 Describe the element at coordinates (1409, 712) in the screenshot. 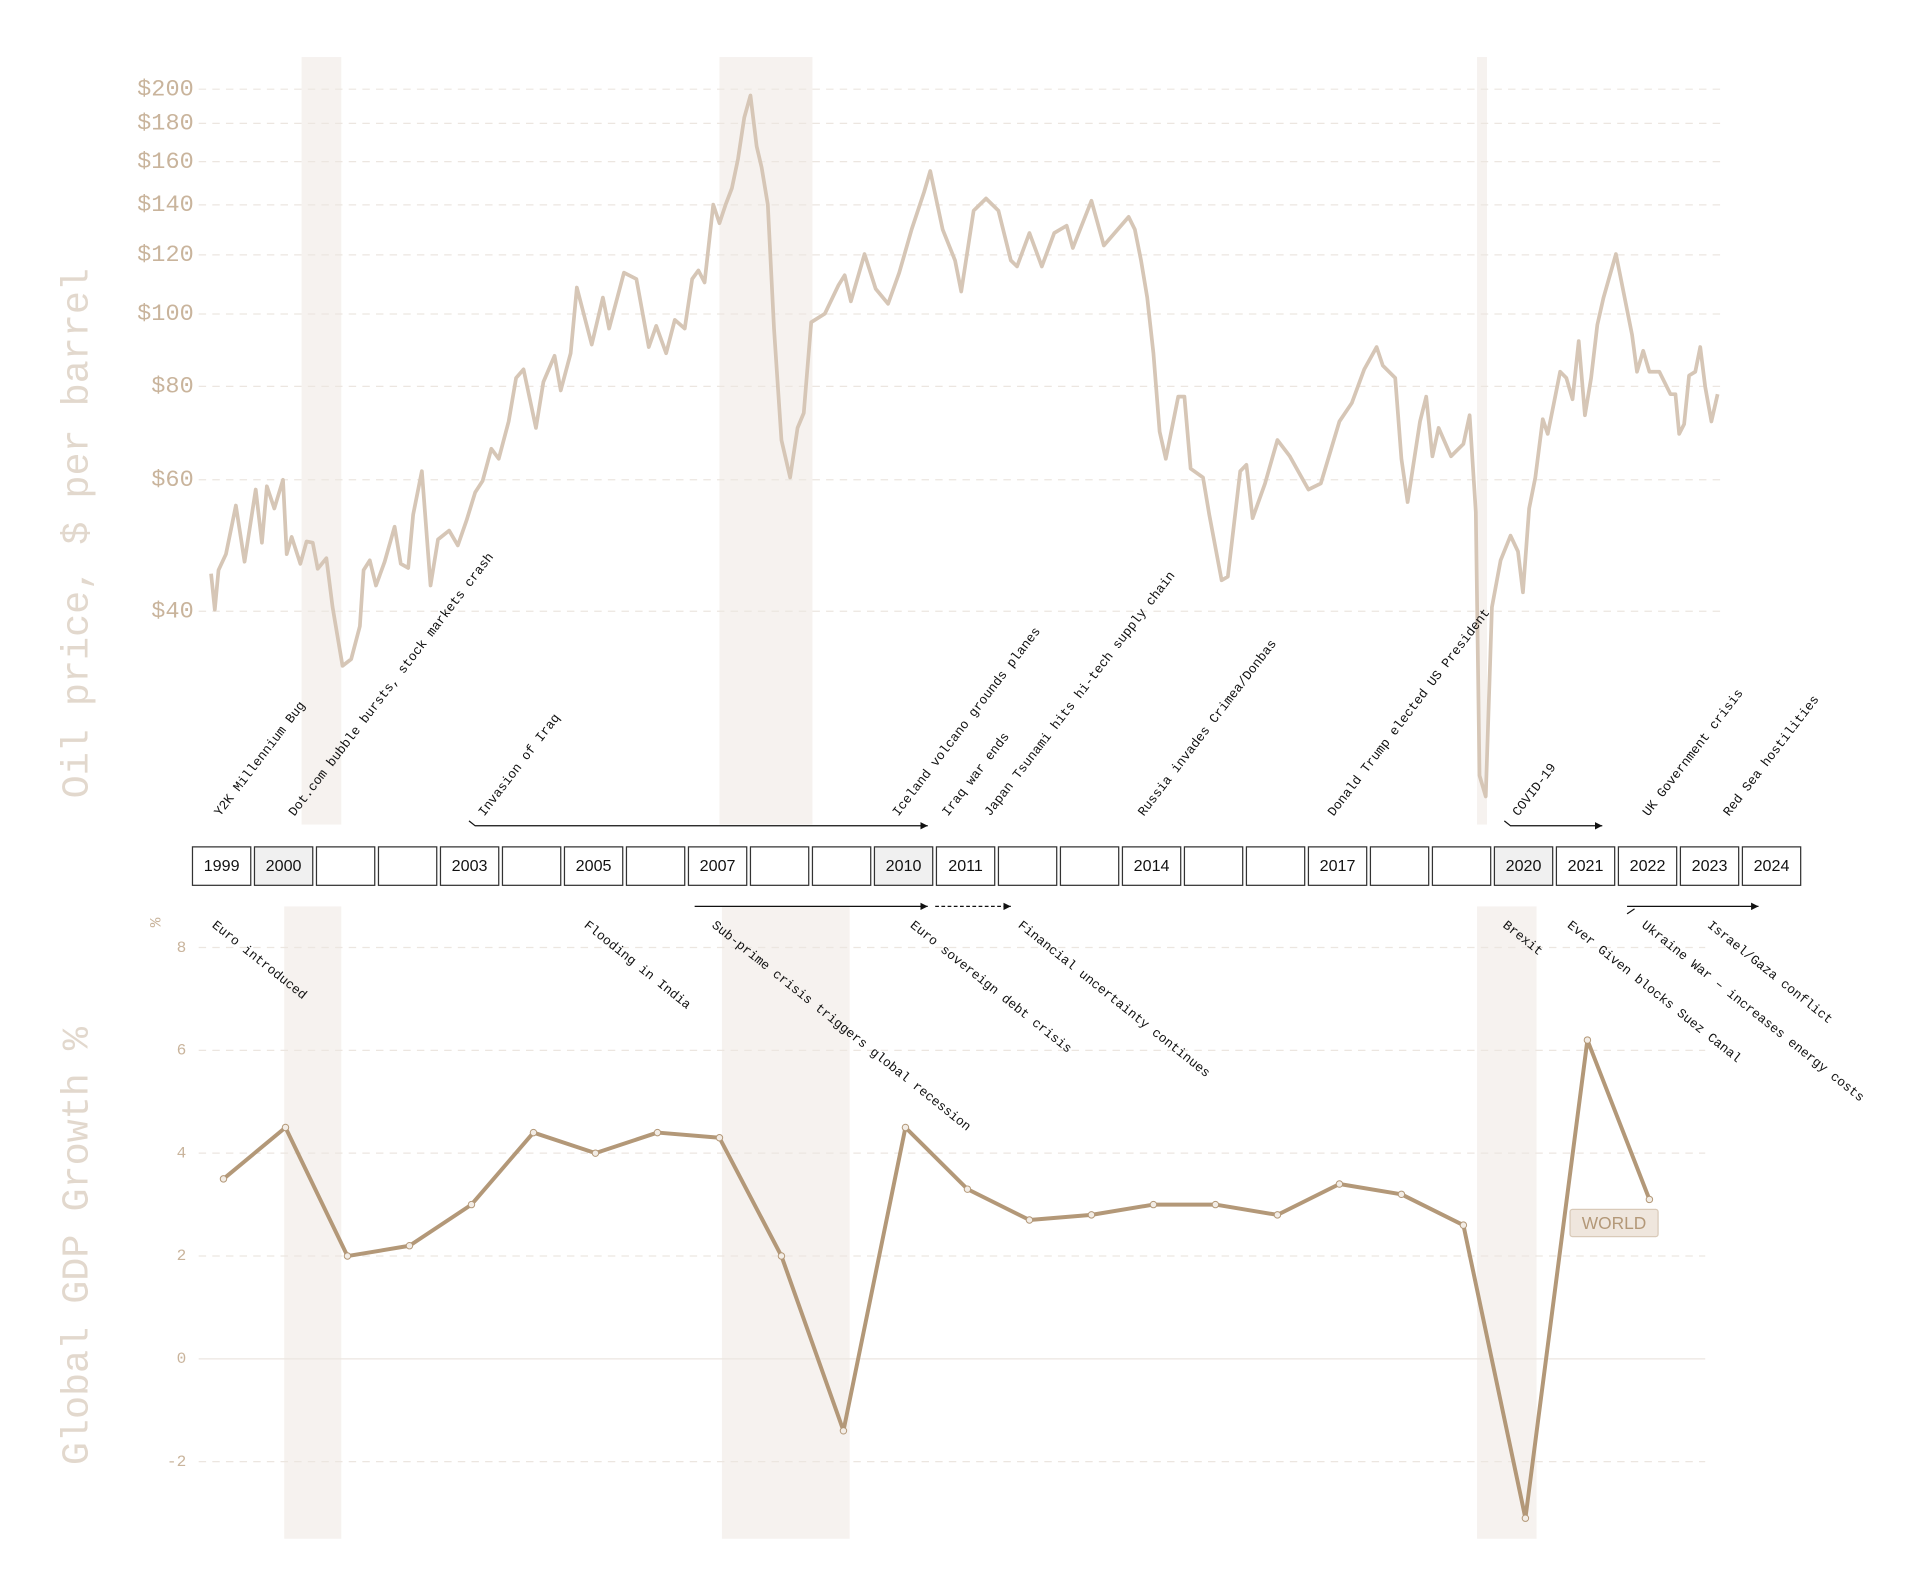

I see `annotation: Donald Trump elected US President` at that location.